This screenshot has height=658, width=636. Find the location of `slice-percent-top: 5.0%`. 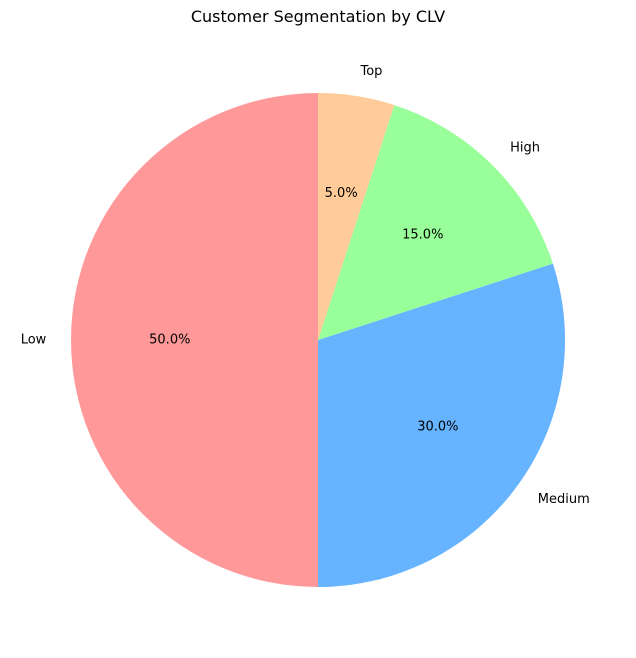

slice-percent-top: 5.0% is located at coordinates (341, 193).